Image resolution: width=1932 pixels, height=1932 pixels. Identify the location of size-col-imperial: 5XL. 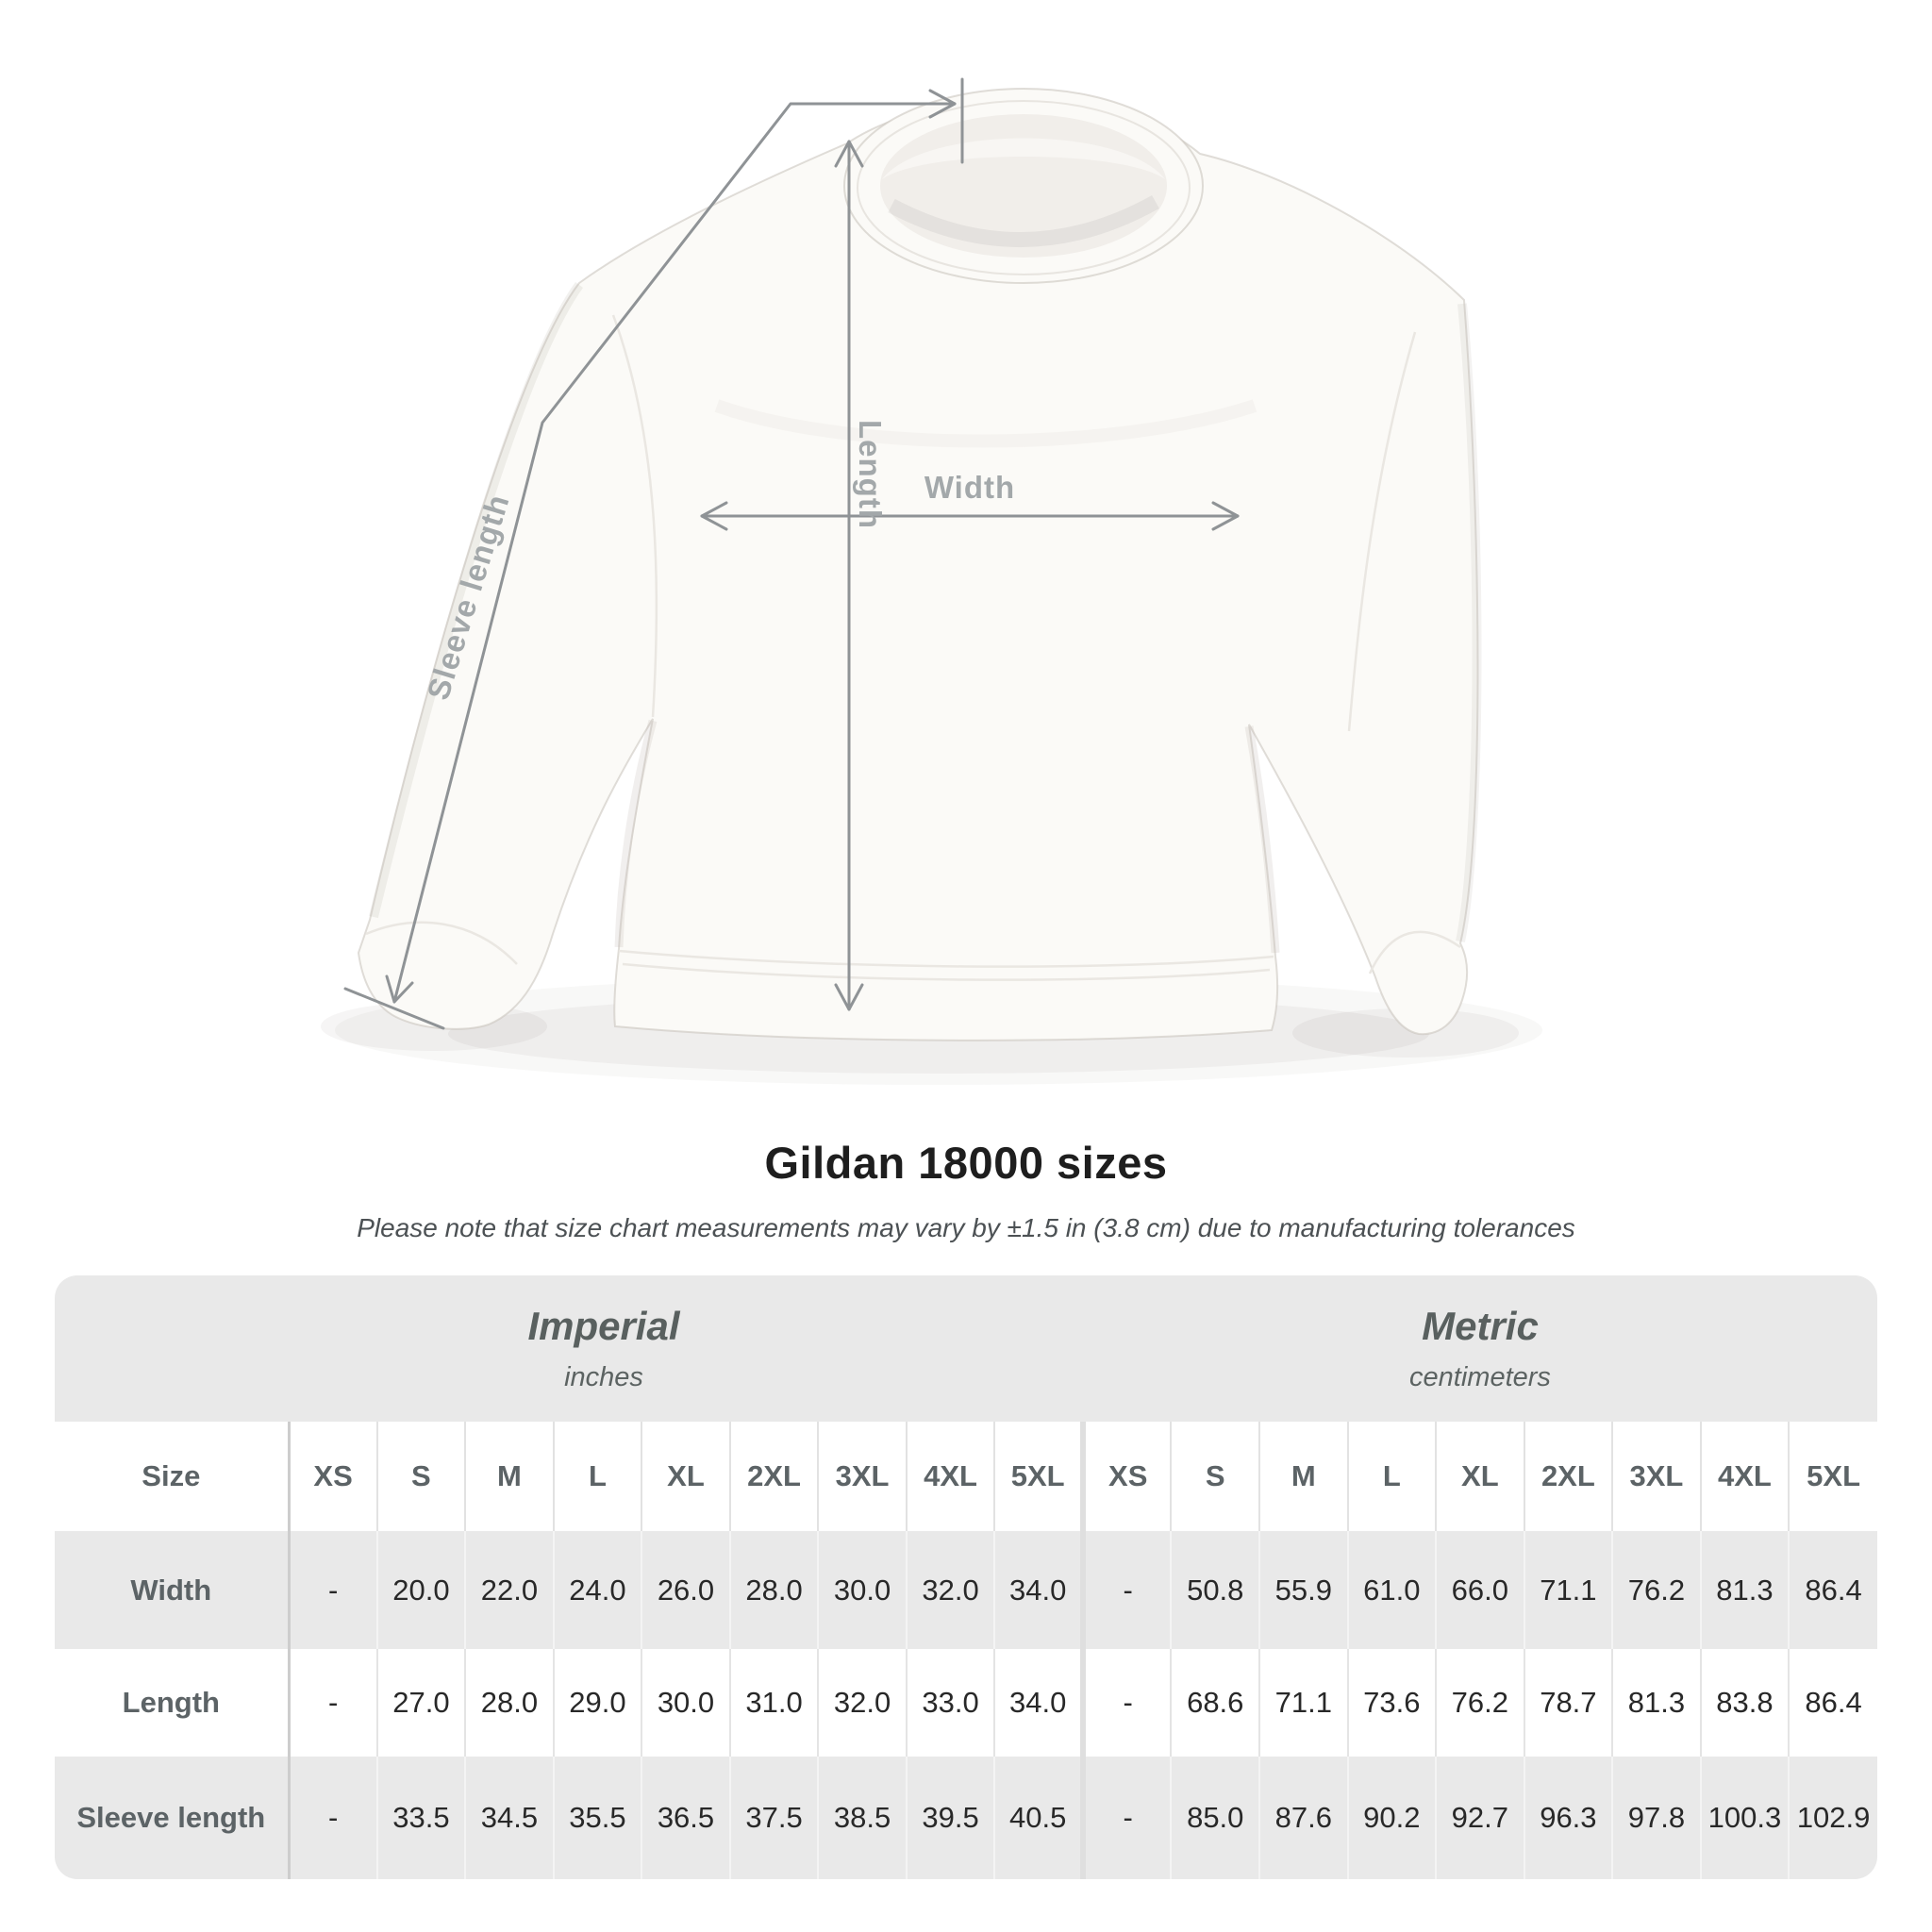
(1038, 1476).